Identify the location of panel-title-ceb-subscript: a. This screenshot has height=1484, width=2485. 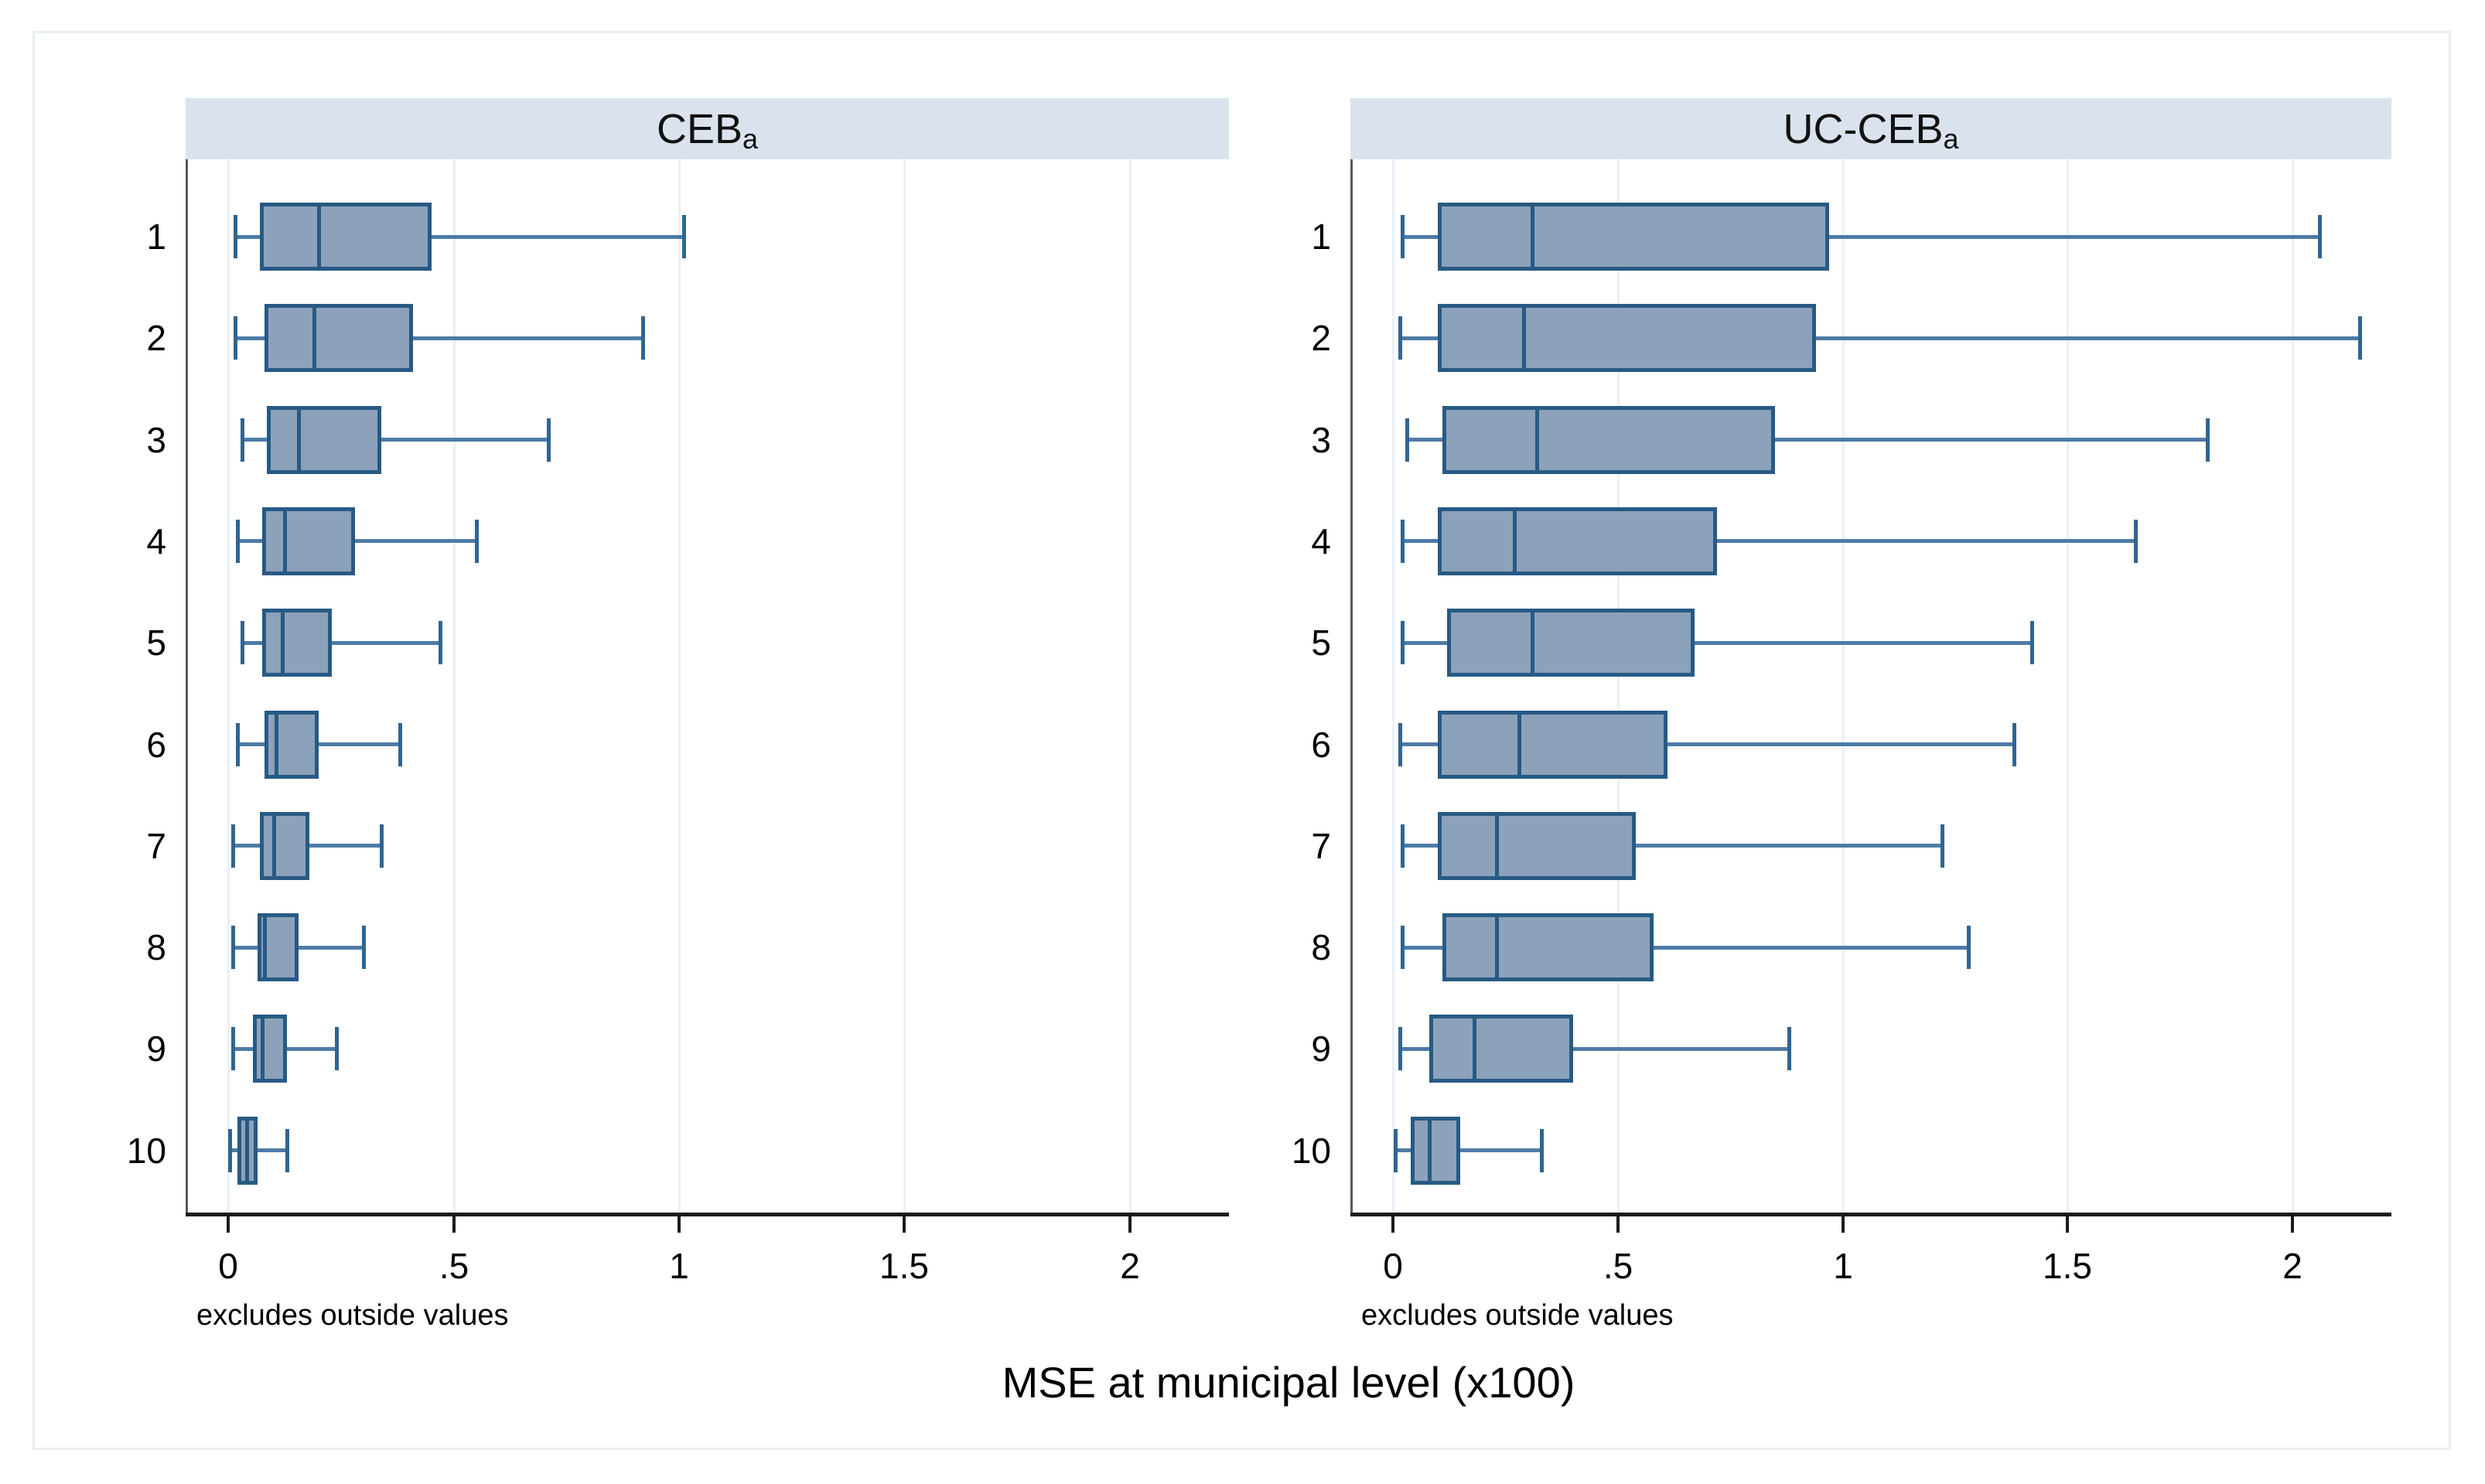
(750, 139).